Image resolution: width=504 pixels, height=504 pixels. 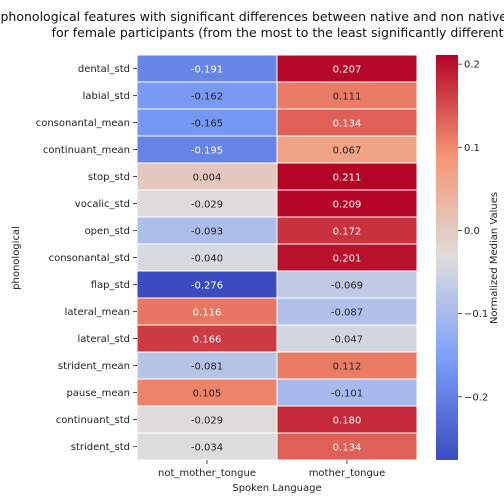 I want to click on row-label: flap_std, so click(x=110, y=285).